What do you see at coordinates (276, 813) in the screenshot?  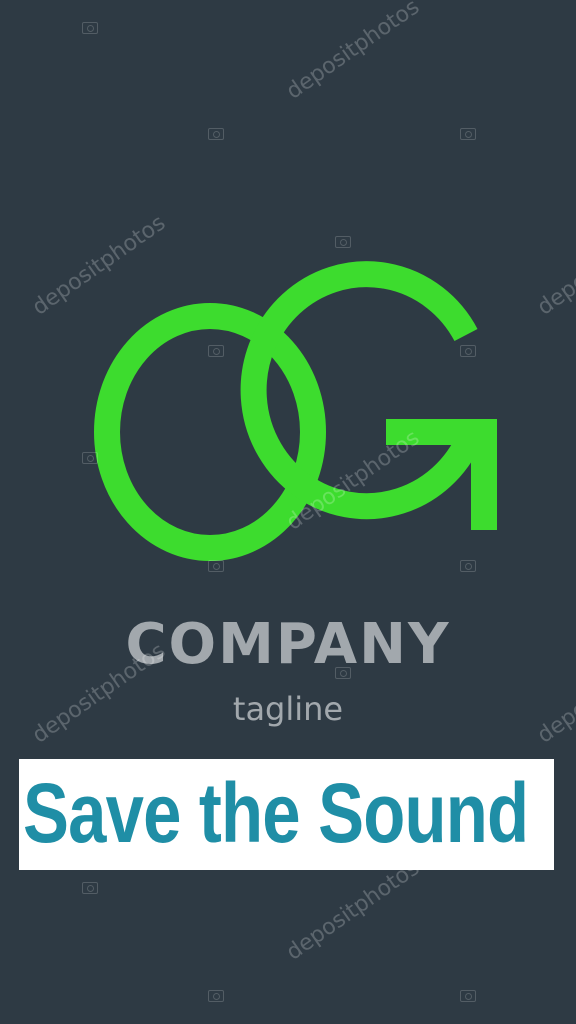 I see `banner-text: Save the Sound` at bounding box center [276, 813].